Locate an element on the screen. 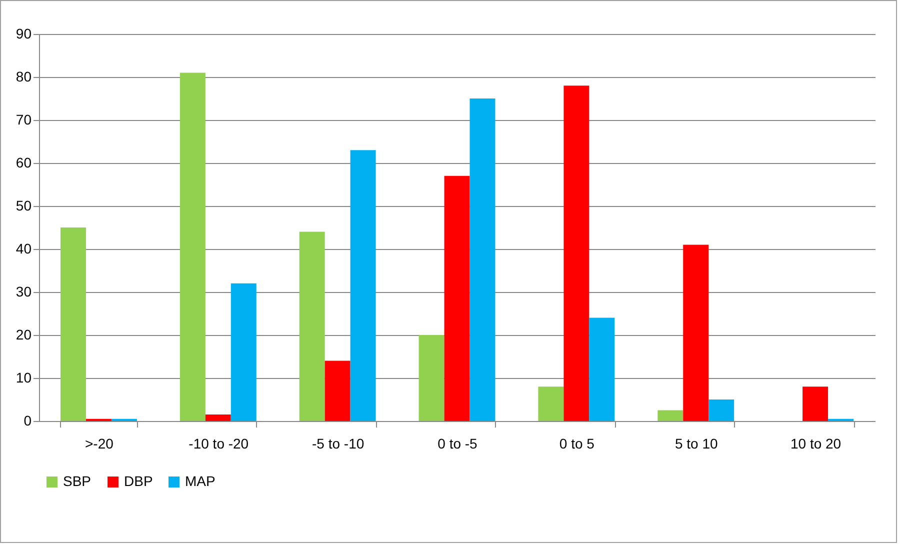  x-tick-label: 10 to 20 is located at coordinates (816, 444).